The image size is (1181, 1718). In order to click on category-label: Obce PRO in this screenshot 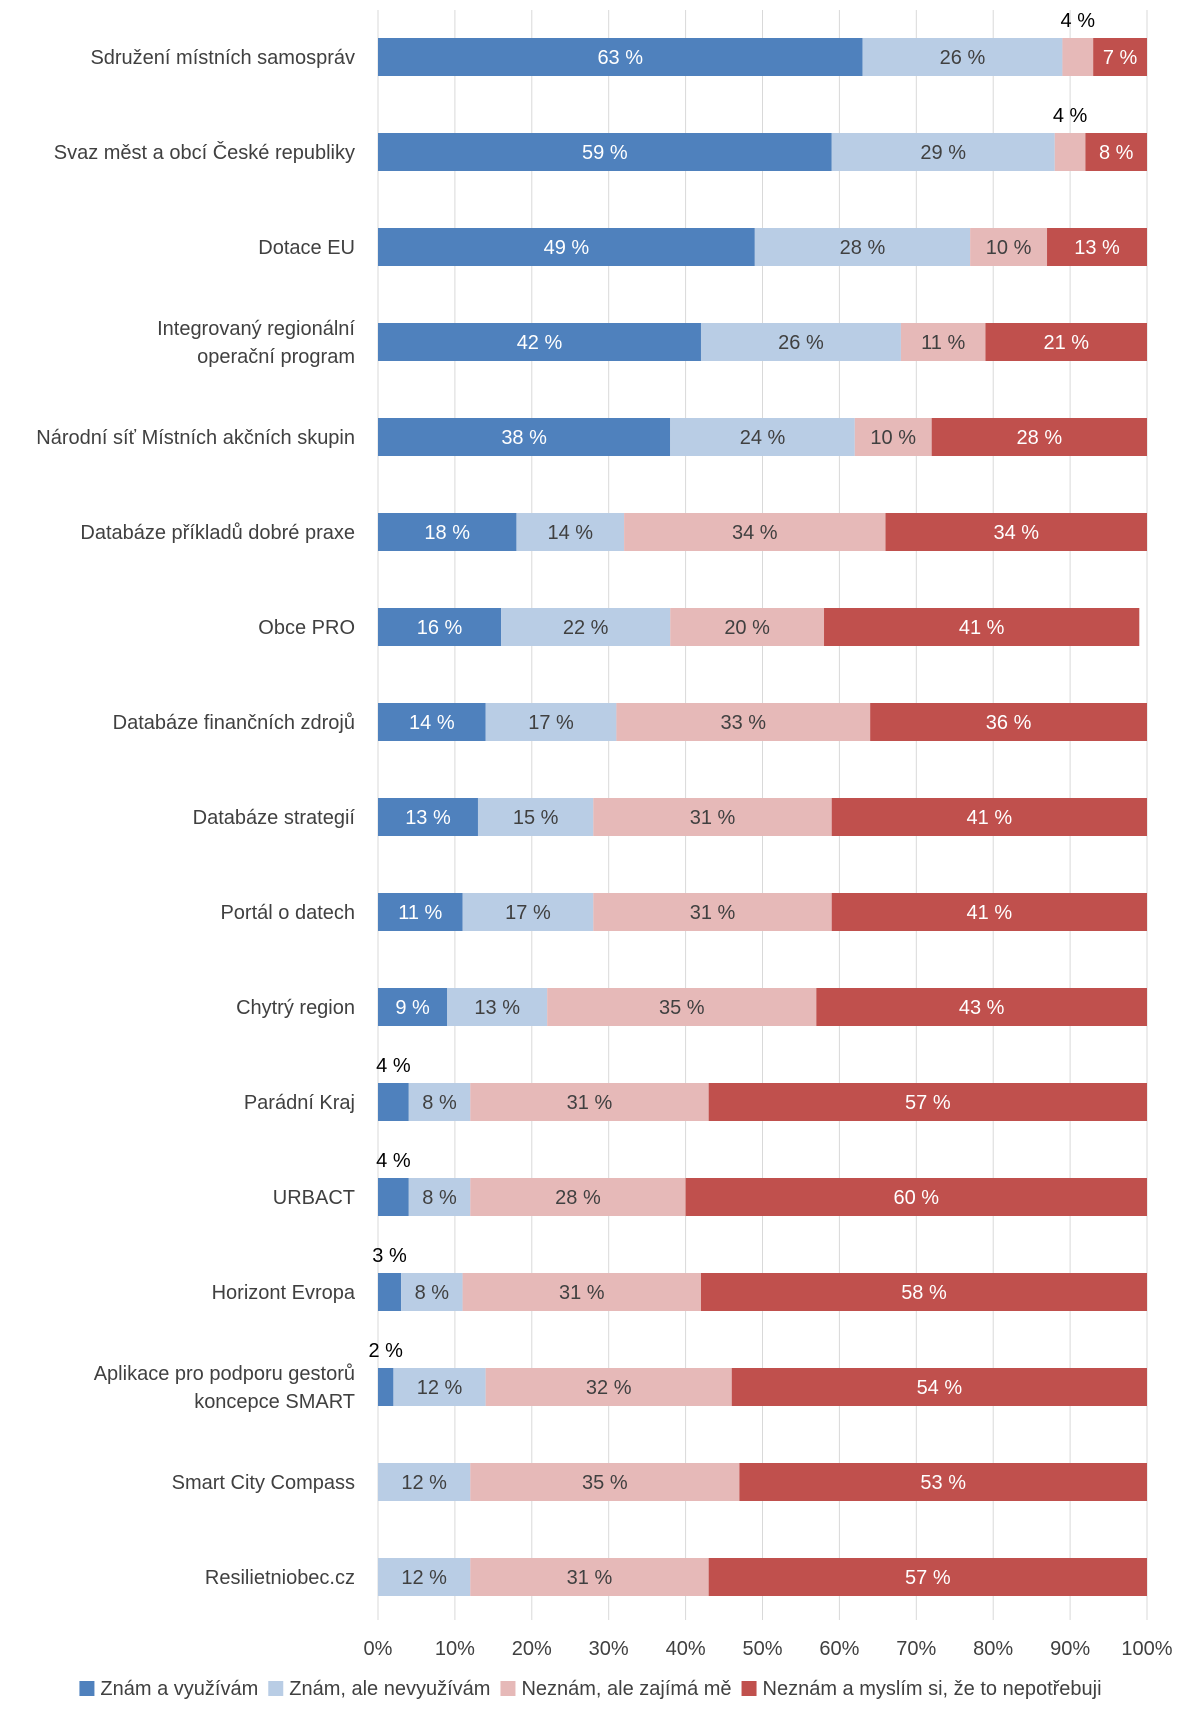, I will do `click(306, 628)`.